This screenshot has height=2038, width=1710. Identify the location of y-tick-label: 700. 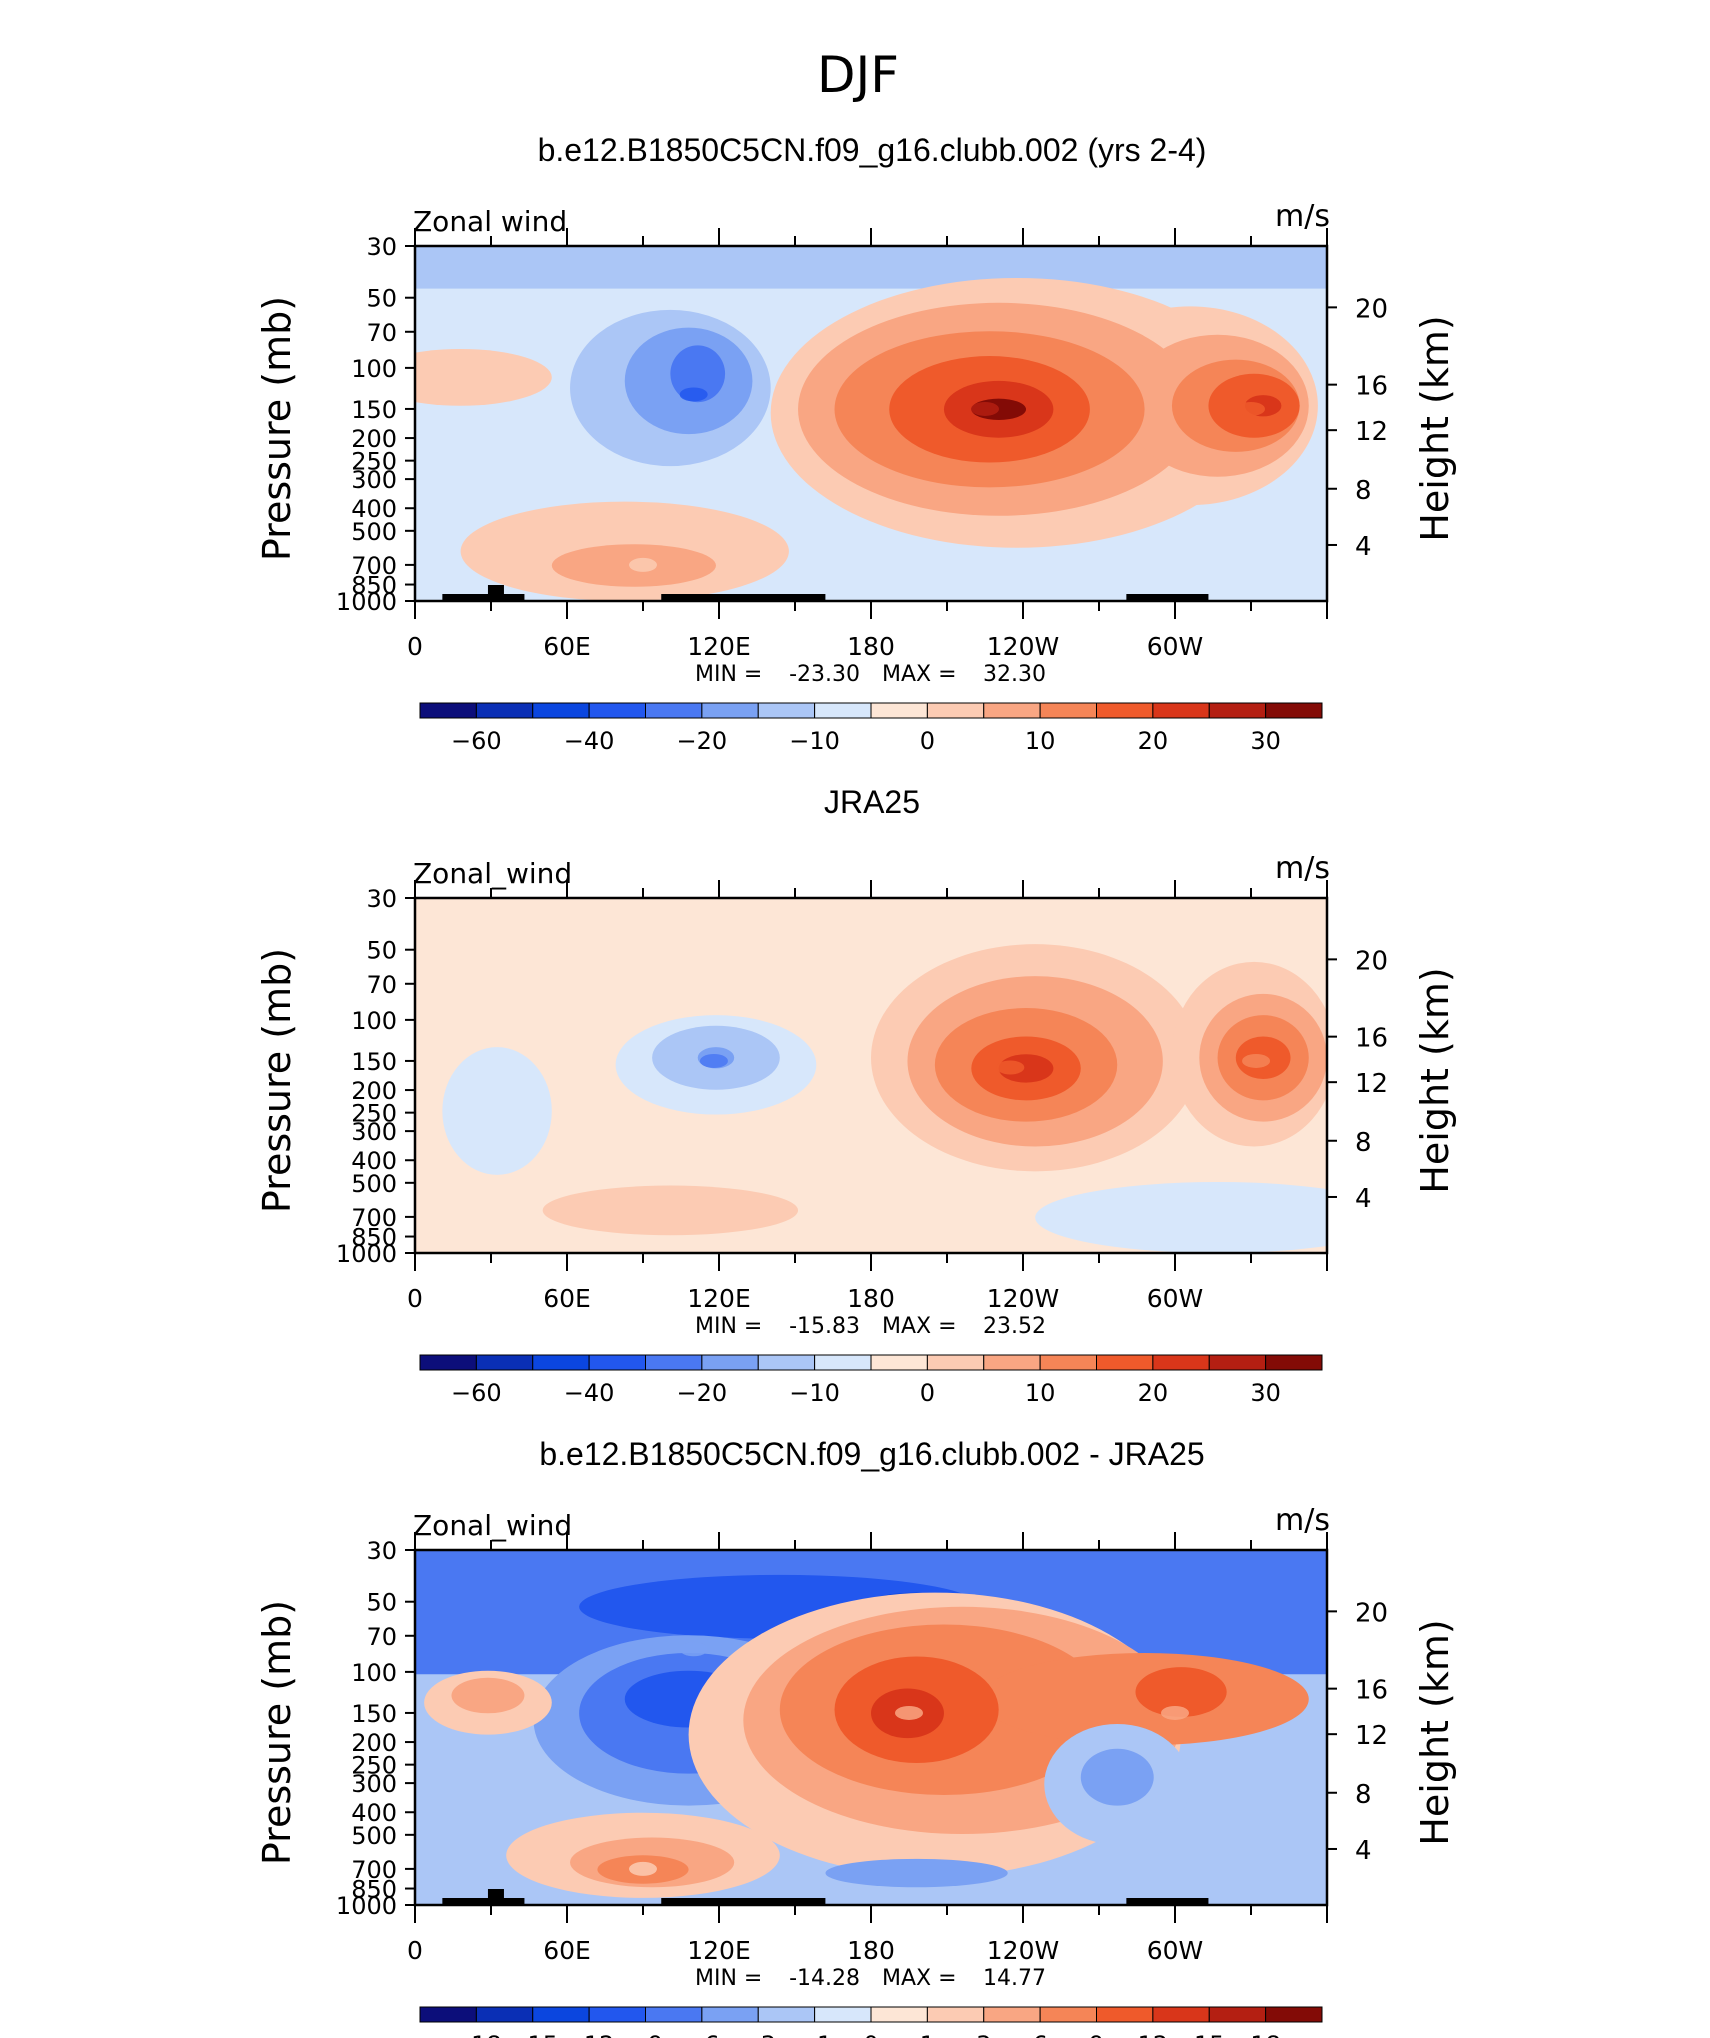
(374, 1870).